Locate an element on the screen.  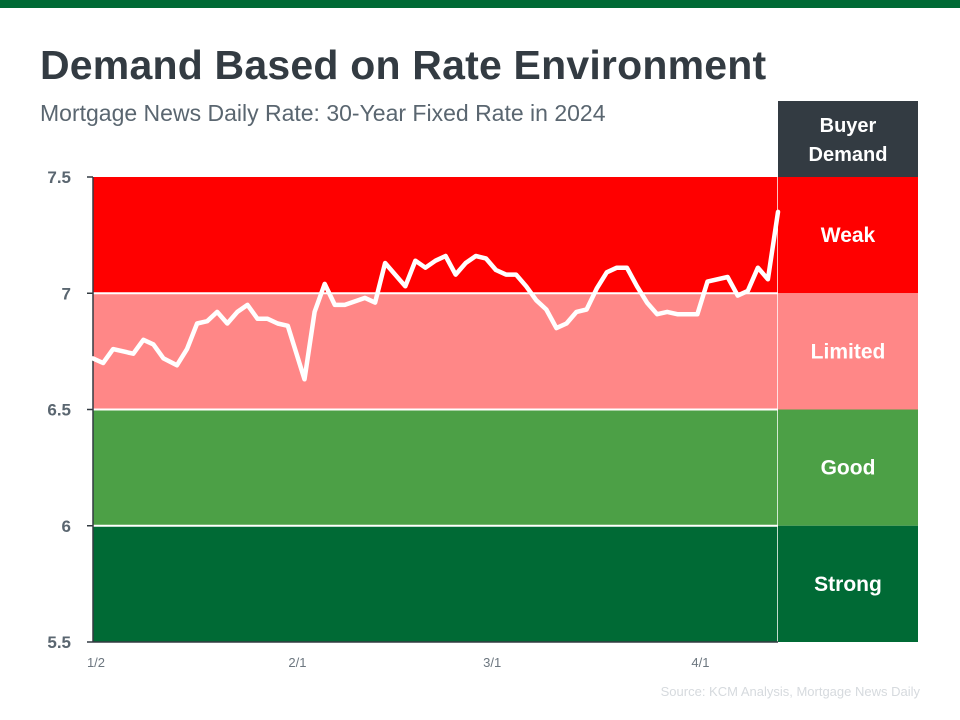
band-strong is located at coordinates (435, 583).